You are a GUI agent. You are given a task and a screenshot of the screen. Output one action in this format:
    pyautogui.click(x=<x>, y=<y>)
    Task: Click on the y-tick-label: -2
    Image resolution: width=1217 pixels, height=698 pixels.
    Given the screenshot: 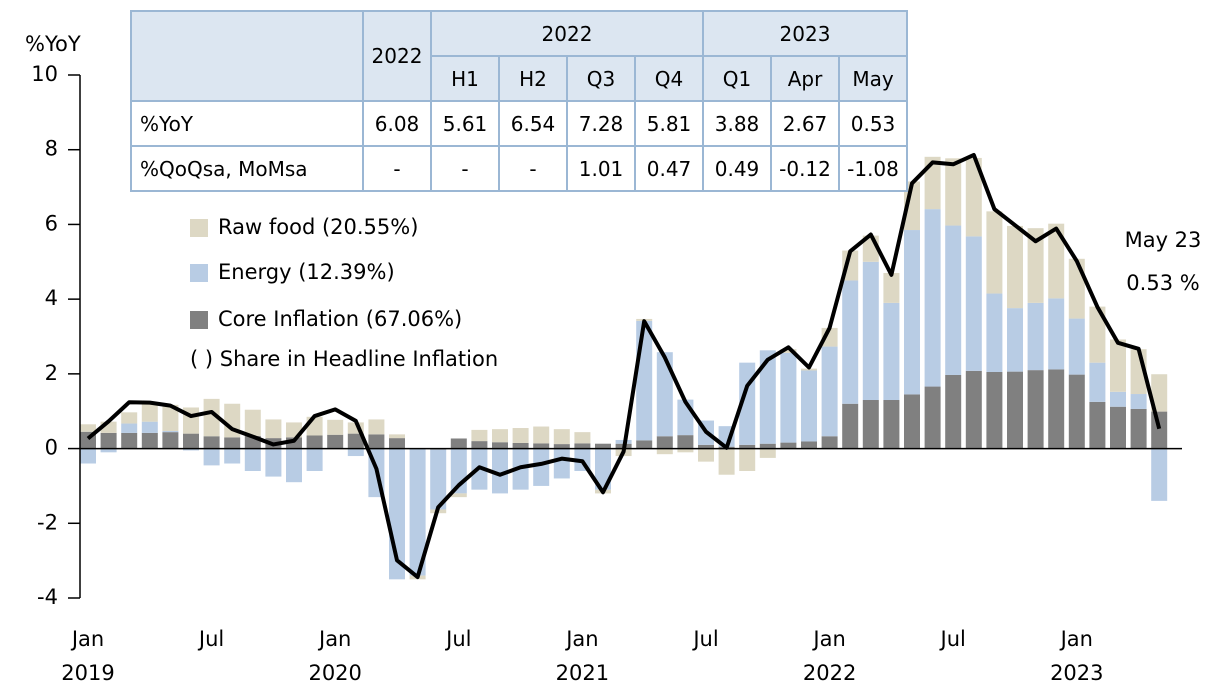 What is the action you would take?
    pyautogui.click(x=47, y=522)
    